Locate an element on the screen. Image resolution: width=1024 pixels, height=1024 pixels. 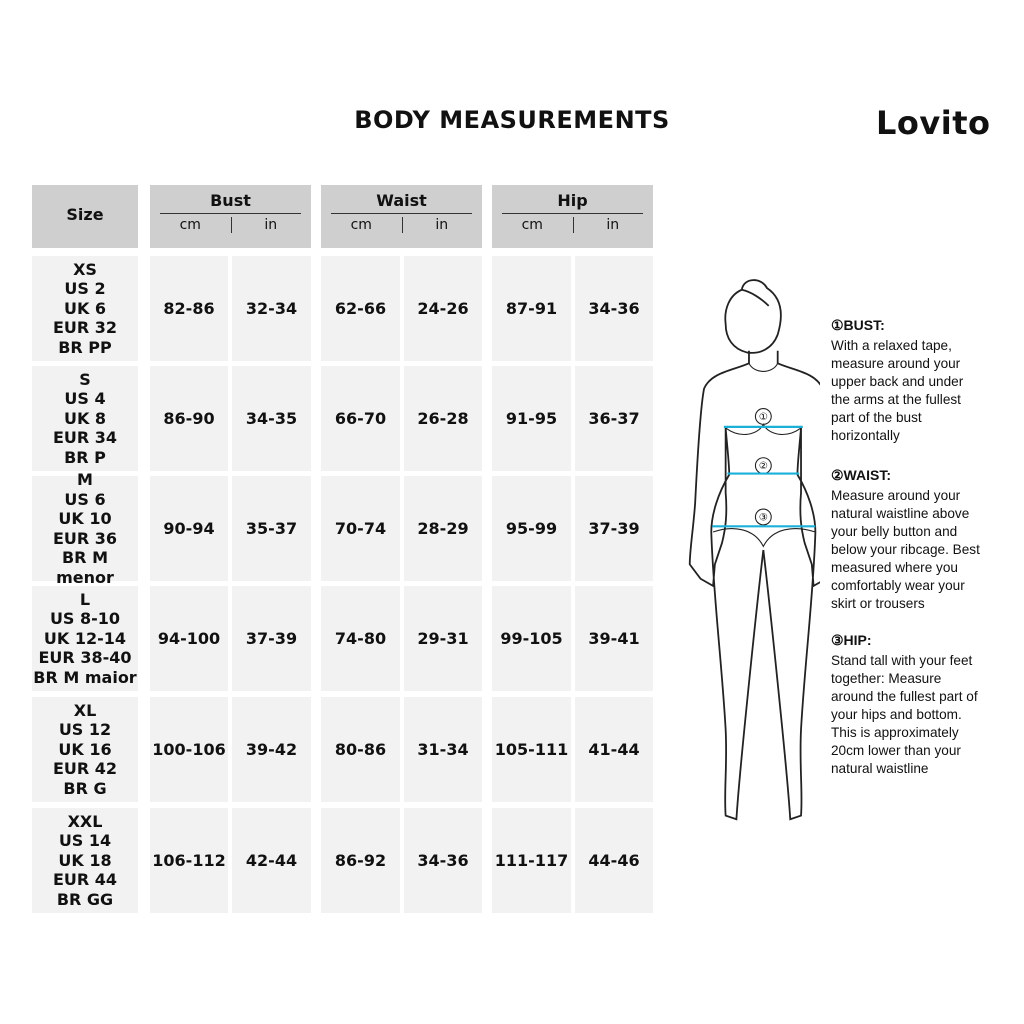
size-cell: XS US 2 UK 6 EUR 32 BR PP is located at coordinates (85, 308).